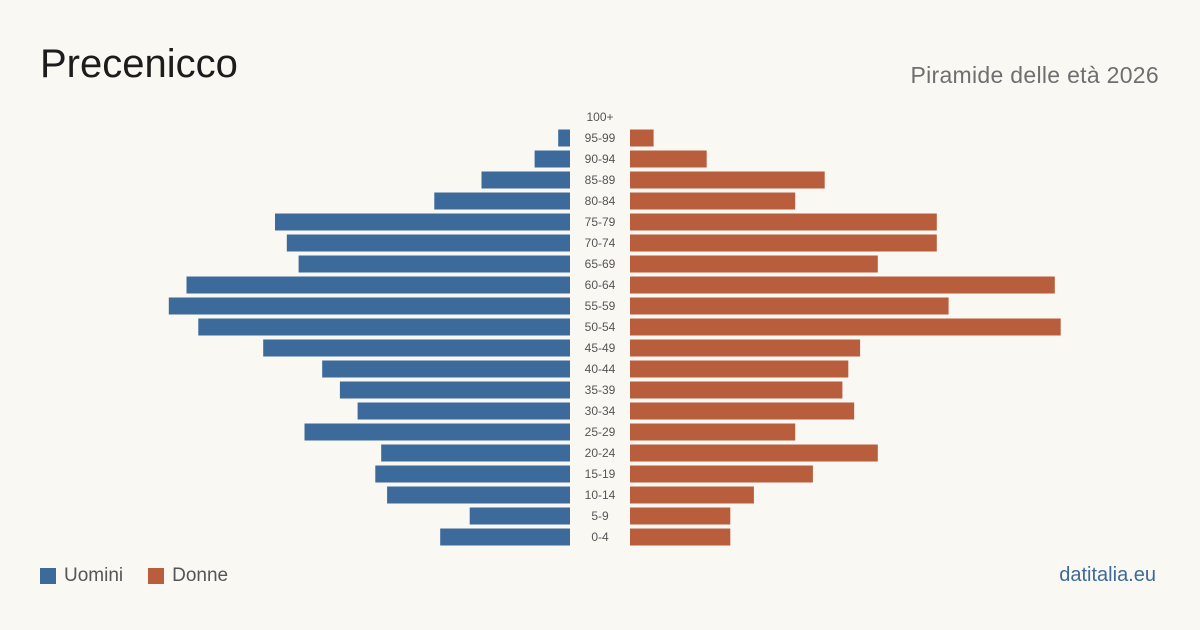  I want to click on age-label-80-84: 80-84, so click(600, 201).